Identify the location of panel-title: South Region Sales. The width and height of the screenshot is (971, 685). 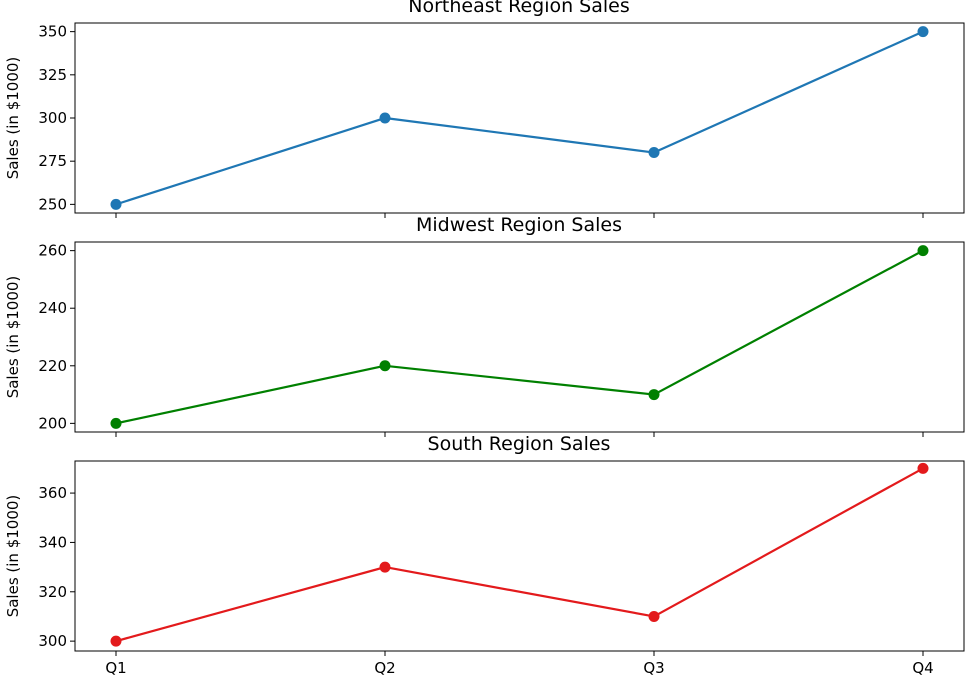
(519, 444).